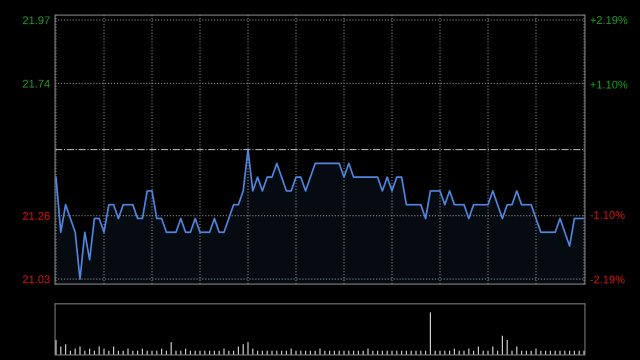  I want to click on y2-tick-label: +1.10%, so click(609, 84).